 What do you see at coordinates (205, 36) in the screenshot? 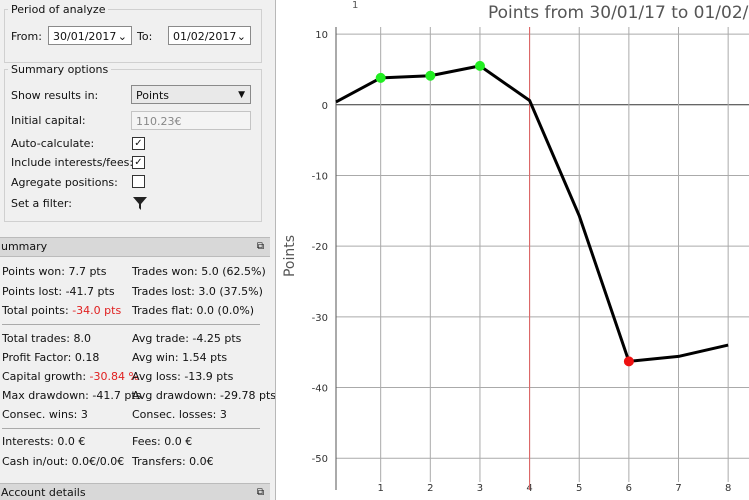
I see `date-value: 01/02/2017` at bounding box center [205, 36].